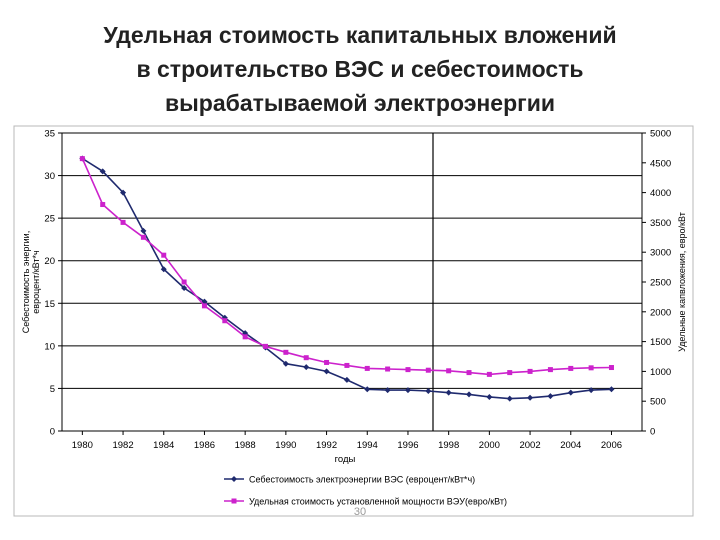  What do you see at coordinates (658, 402) in the screenshot?
I see `right-axis-tick-label: 500` at bounding box center [658, 402].